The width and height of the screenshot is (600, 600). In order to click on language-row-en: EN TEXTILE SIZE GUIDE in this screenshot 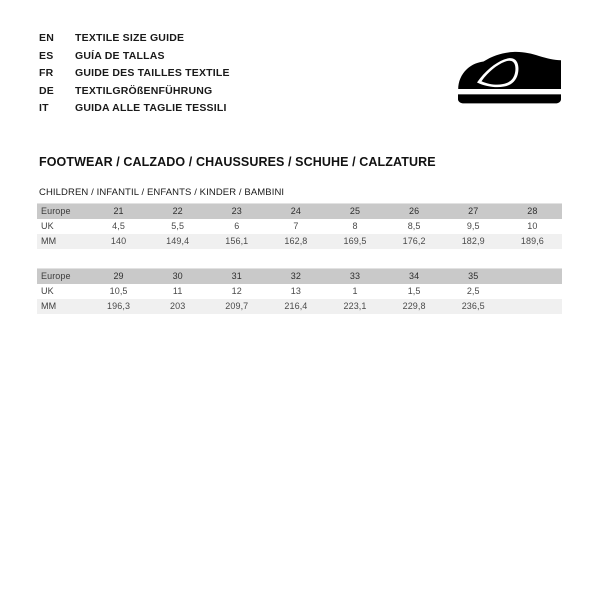, I will do `click(134, 41)`.